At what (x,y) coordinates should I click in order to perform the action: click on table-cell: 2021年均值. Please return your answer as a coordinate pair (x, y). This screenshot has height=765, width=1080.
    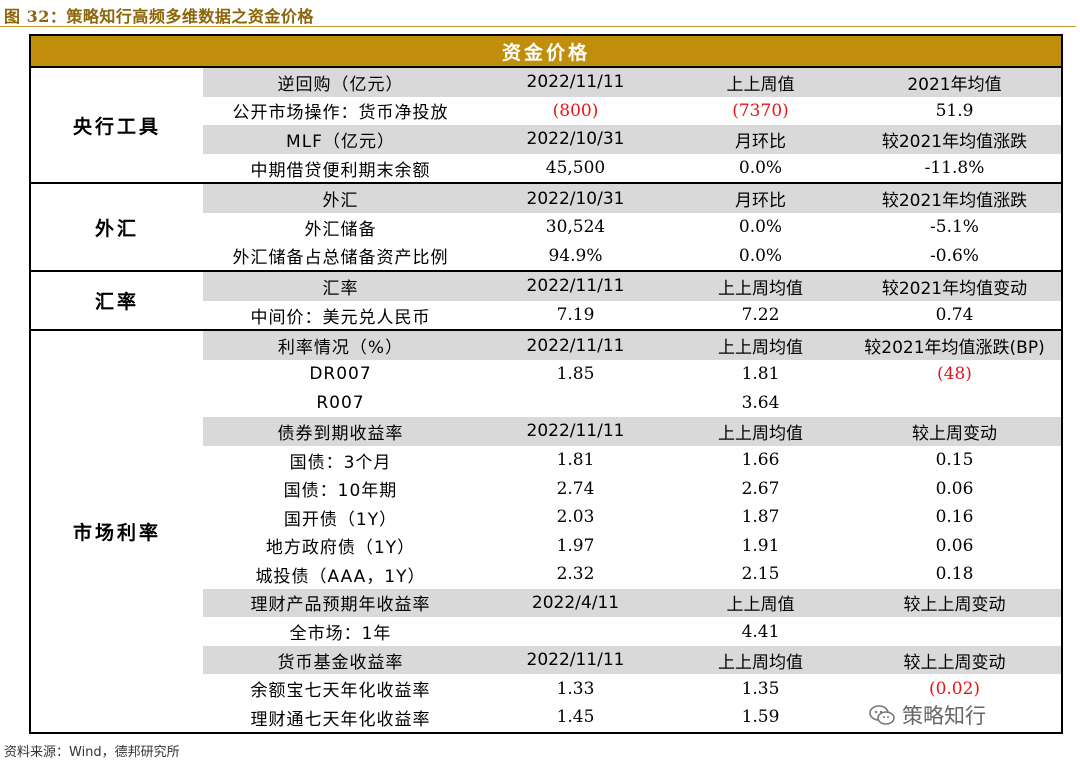
    Looking at the image, I should click on (954, 84).